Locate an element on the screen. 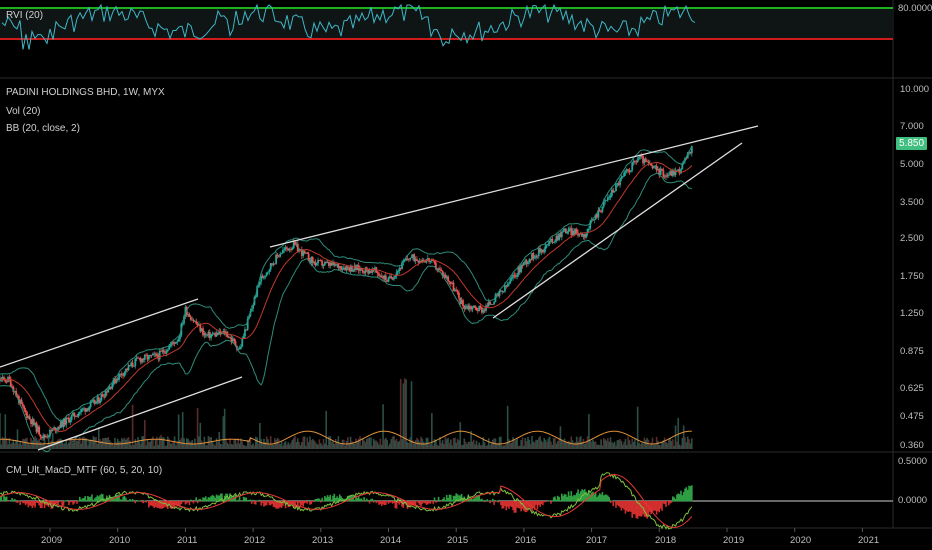  study-volume-label: Vol (20) is located at coordinates (23, 111).